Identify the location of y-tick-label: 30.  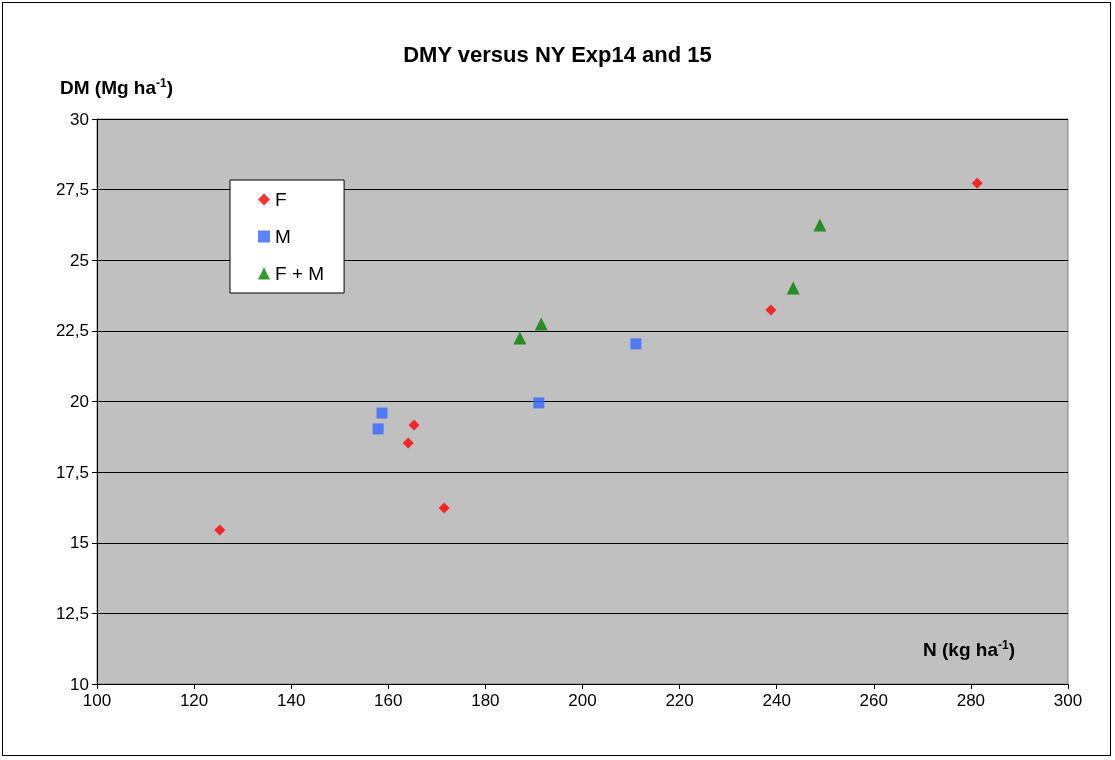
(79, 119).